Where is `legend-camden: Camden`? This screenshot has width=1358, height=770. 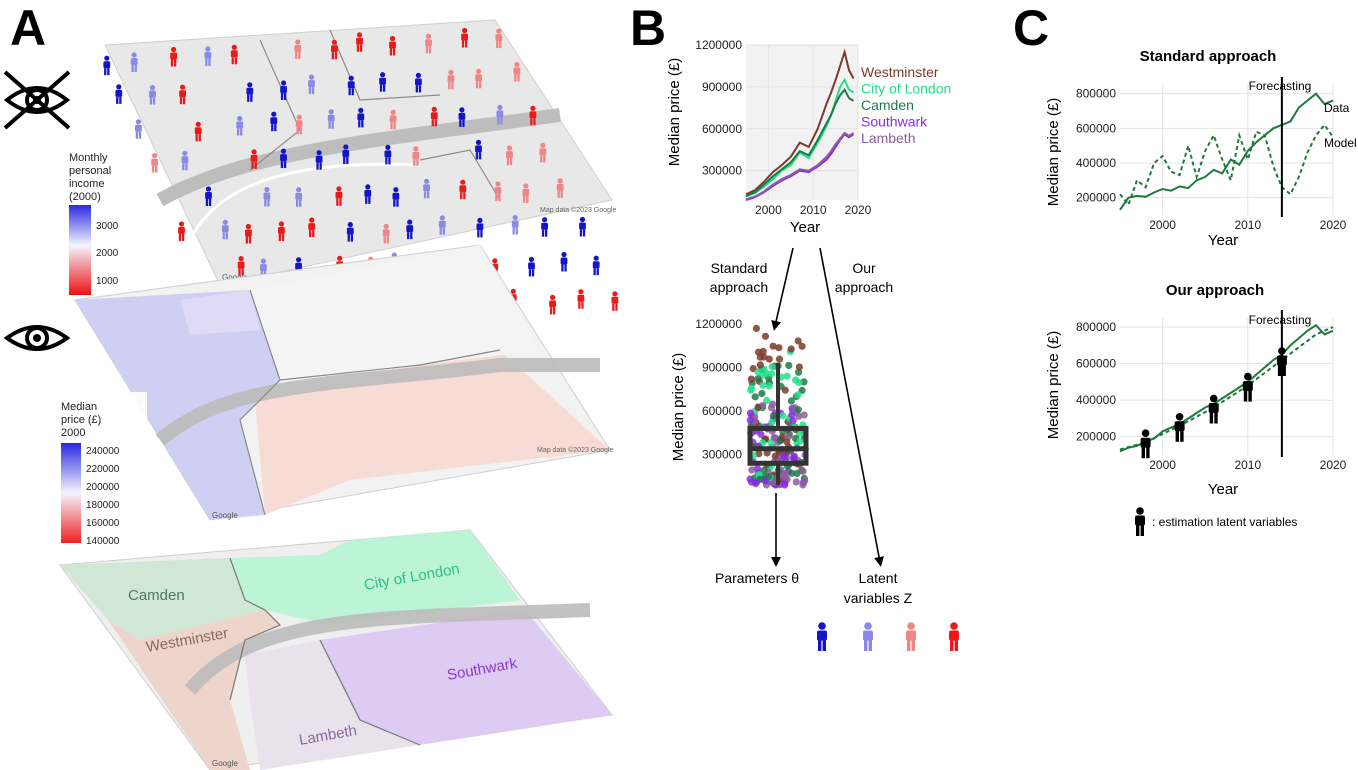 legend-camden: Camden is located at coordinates (887, 105).